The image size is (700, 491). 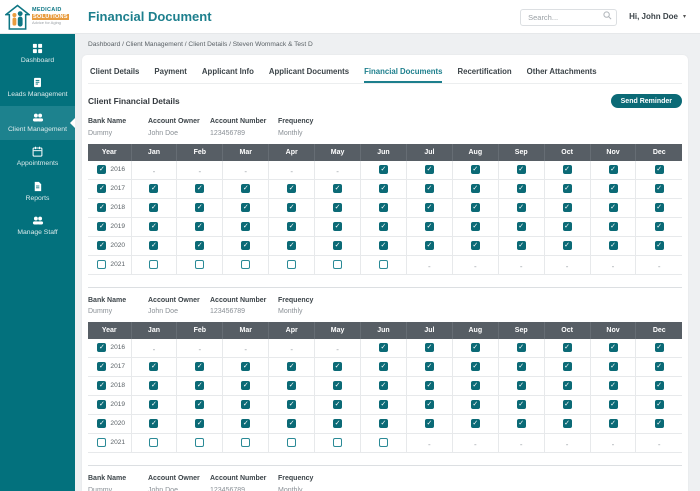 I want to click on tab-other-attachments: Other Attachments, so click(x=561, y=71).